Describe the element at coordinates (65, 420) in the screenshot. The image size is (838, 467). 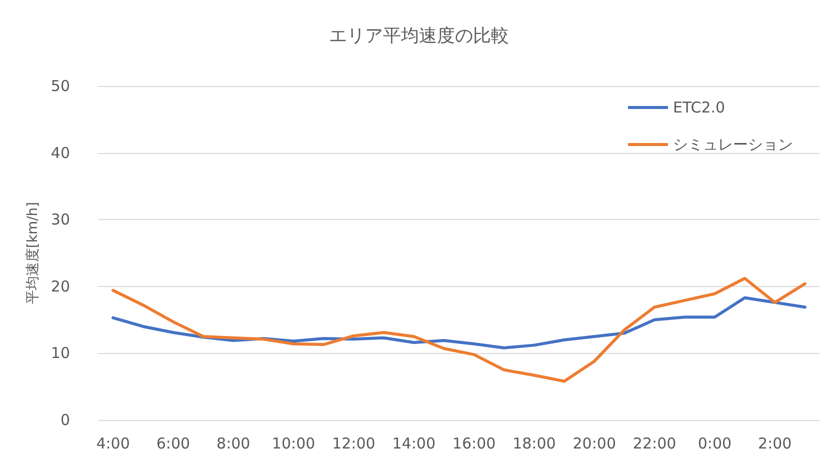
I see `y-tick-label: 0` at that location.